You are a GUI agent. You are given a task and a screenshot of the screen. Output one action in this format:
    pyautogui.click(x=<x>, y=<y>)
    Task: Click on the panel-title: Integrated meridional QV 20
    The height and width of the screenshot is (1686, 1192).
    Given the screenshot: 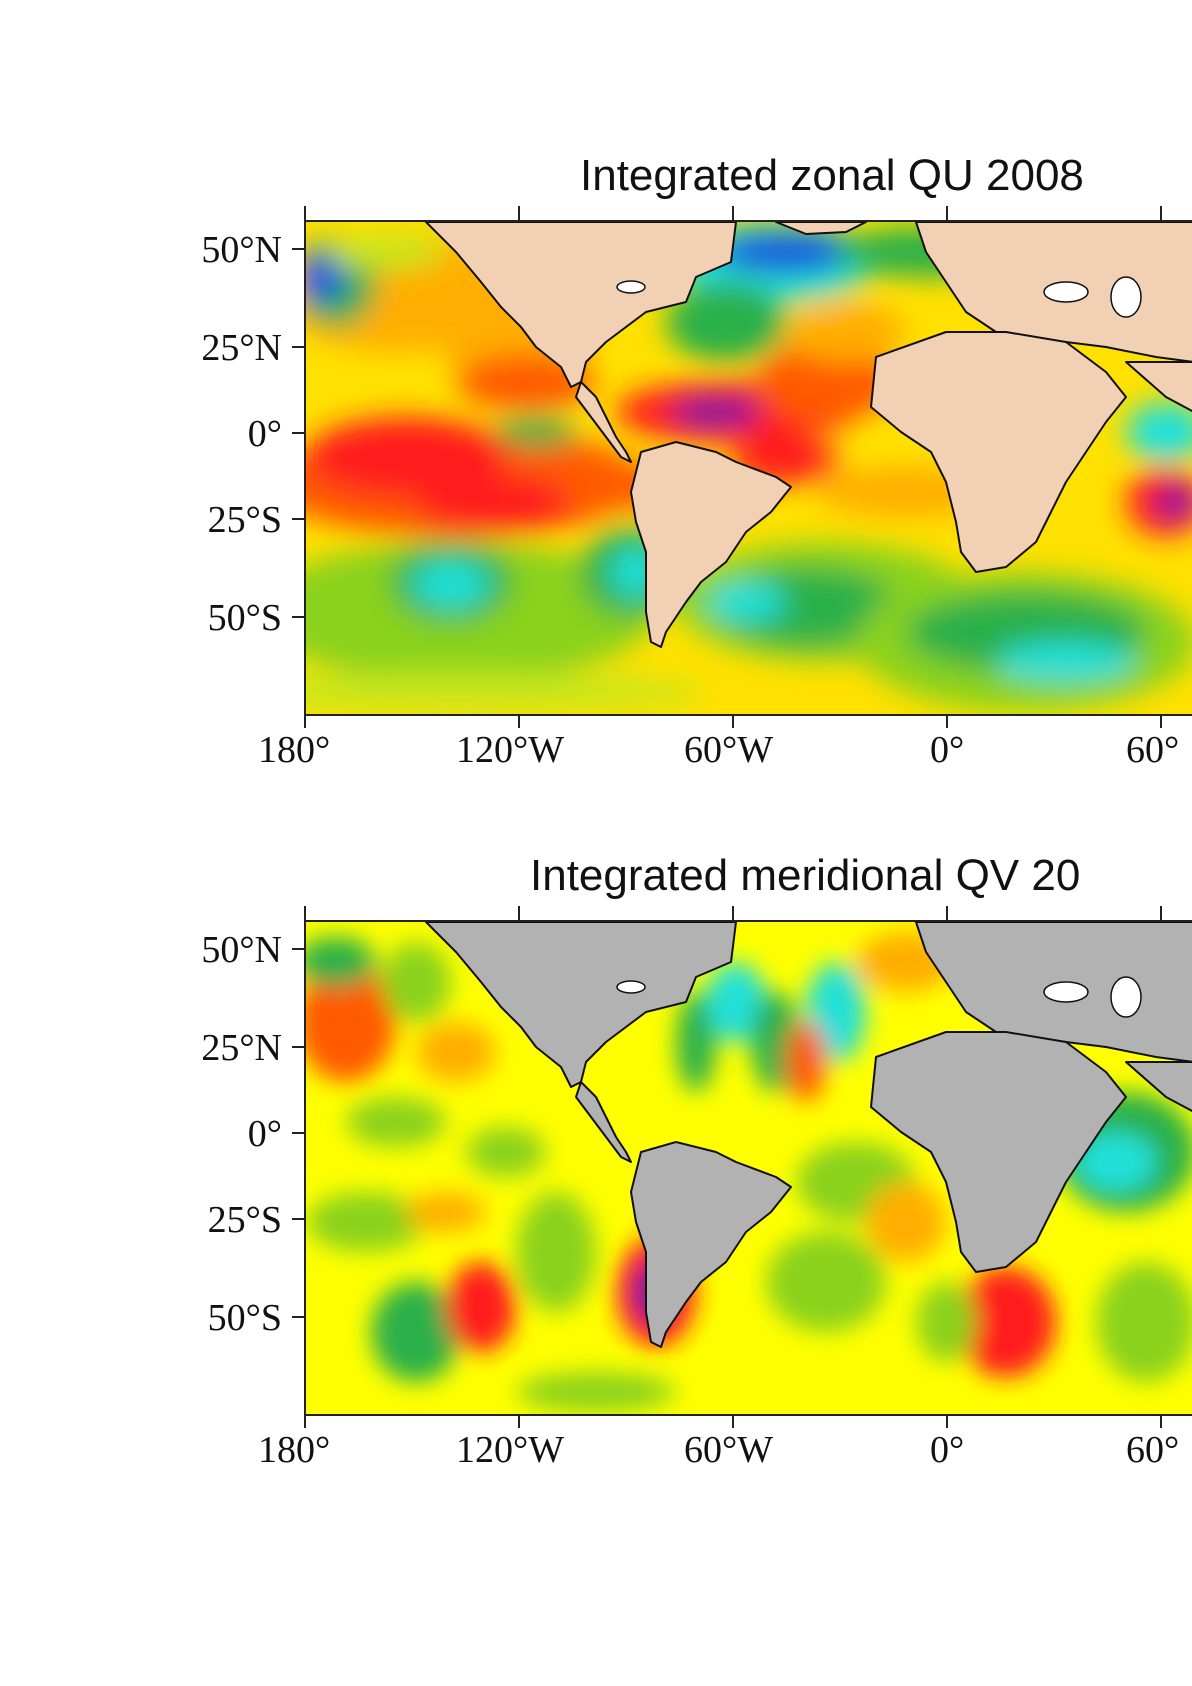 What is the action you would take?
    pyautogui.click(x=805, y=875)
    